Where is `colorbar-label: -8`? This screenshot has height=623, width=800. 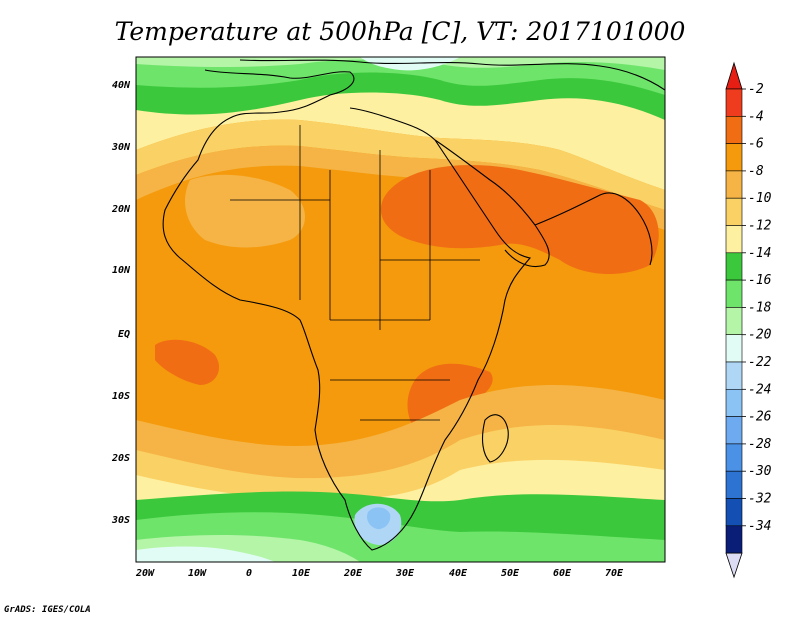 colorbar-label: -8 is located at coordinates (756, 171).